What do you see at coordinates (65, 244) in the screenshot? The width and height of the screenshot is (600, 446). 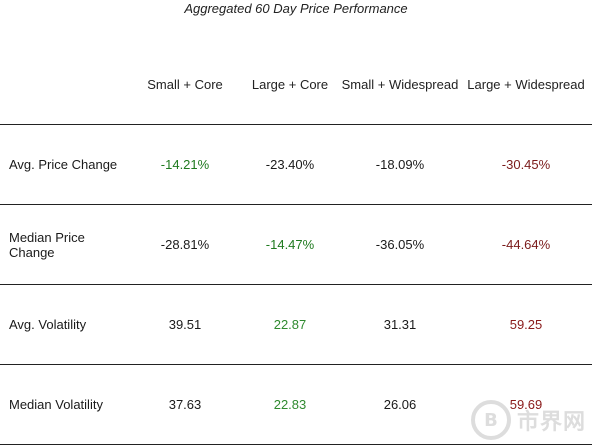 I see `row-label: Median Price Change` at bounding box center [65, 244].